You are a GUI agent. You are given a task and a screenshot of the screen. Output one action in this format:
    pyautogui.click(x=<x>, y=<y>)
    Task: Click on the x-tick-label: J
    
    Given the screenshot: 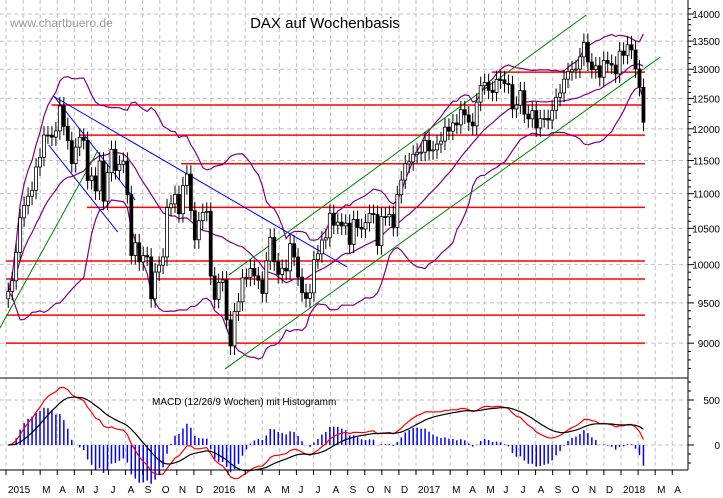 What is the action you would take?
    pyautogui.click(x=505, y=490)
    